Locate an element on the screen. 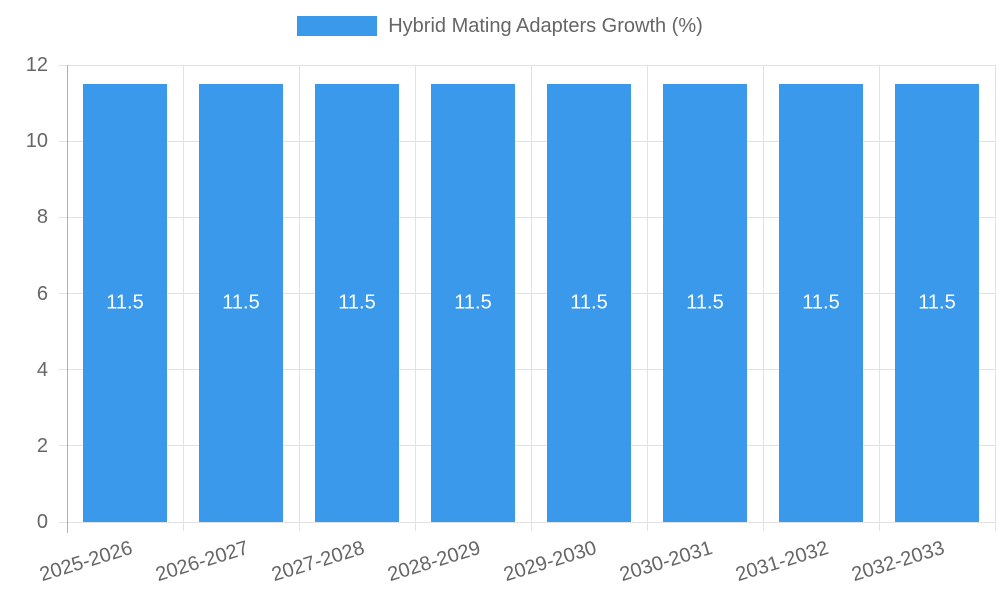  y-axis-tick-label: 6 is located at coordinates (42, 293).